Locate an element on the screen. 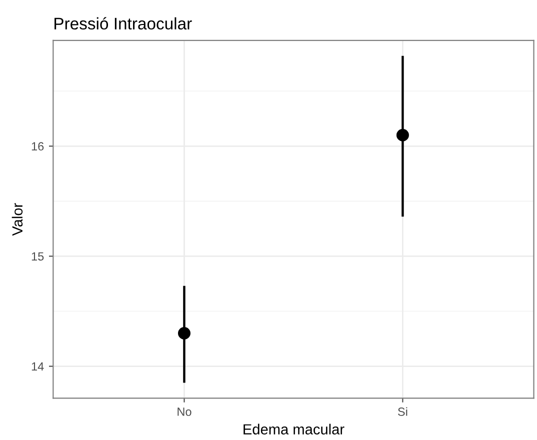 Image resolution: width=537 pixels, height=440 pixels. x-axis-title: Edema macular is located at coordinates (294, 429).